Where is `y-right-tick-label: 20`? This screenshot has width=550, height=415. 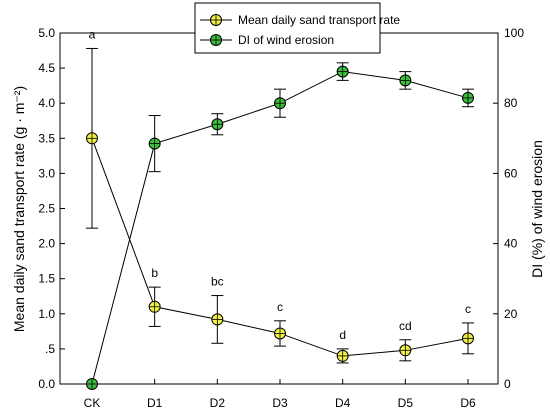 y-right-tick-label: 20 is located at coordinates (511, 314).